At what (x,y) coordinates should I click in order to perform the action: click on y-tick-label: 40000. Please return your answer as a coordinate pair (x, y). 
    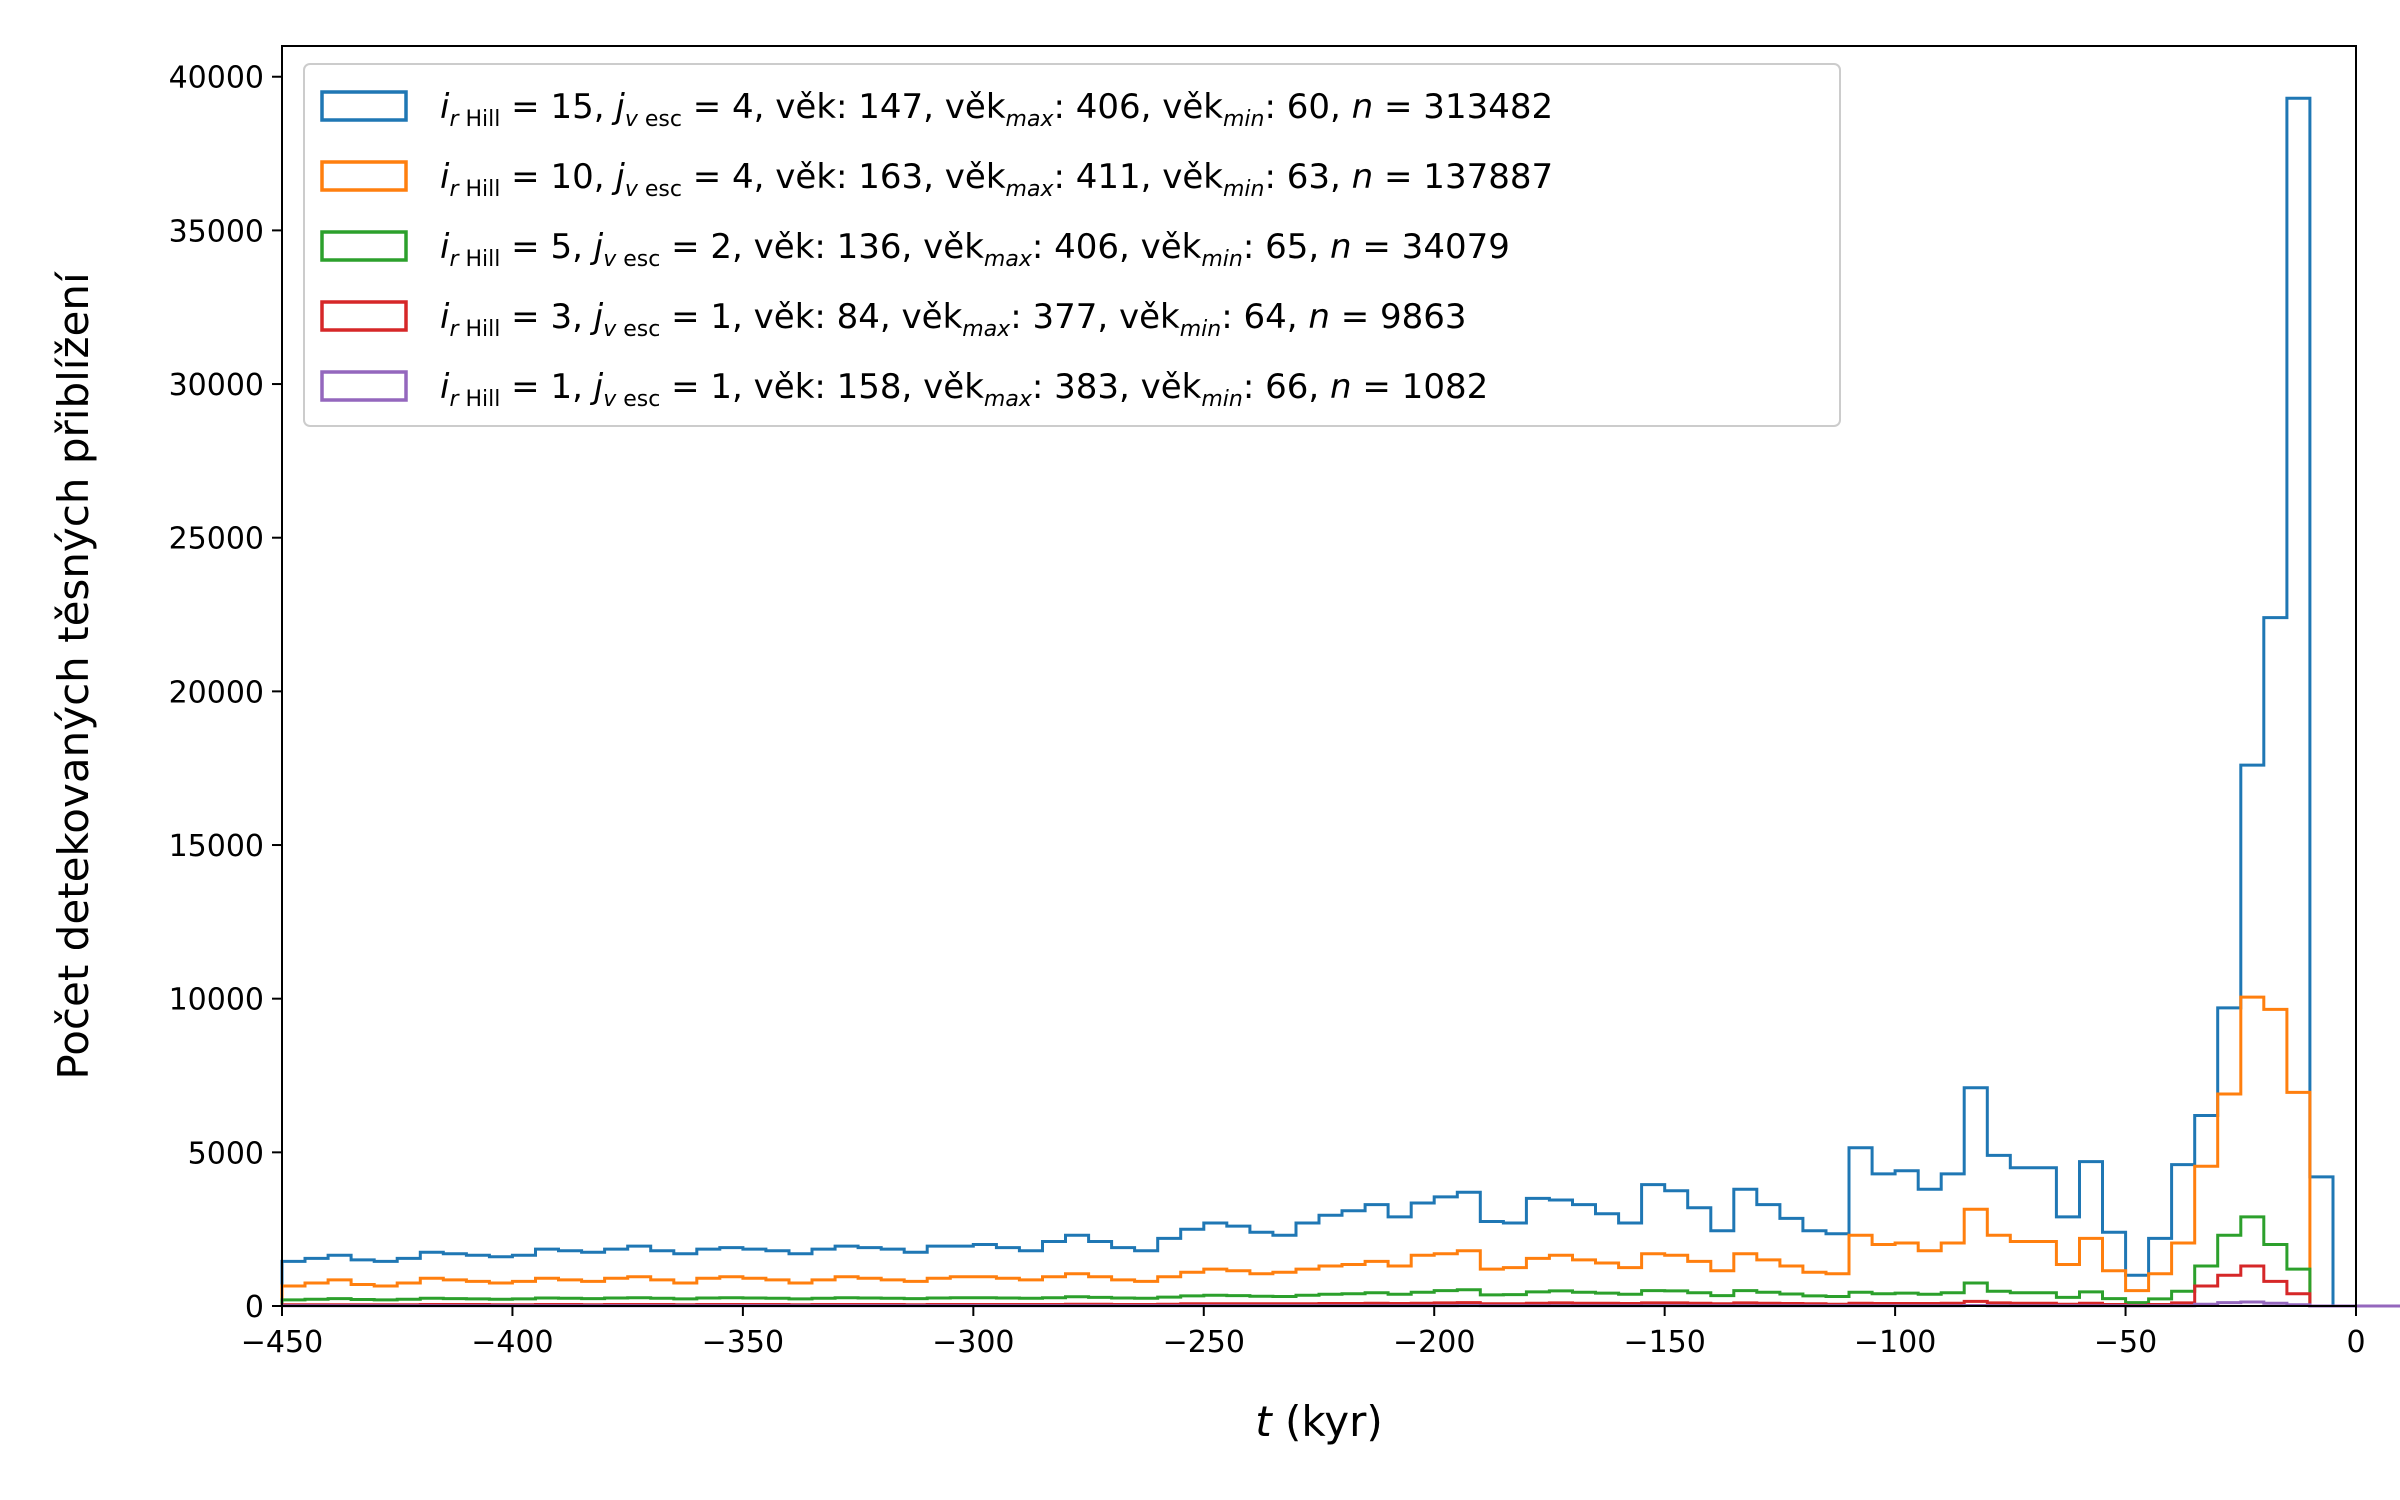
    Looking at the image, I should click on (216, 78).